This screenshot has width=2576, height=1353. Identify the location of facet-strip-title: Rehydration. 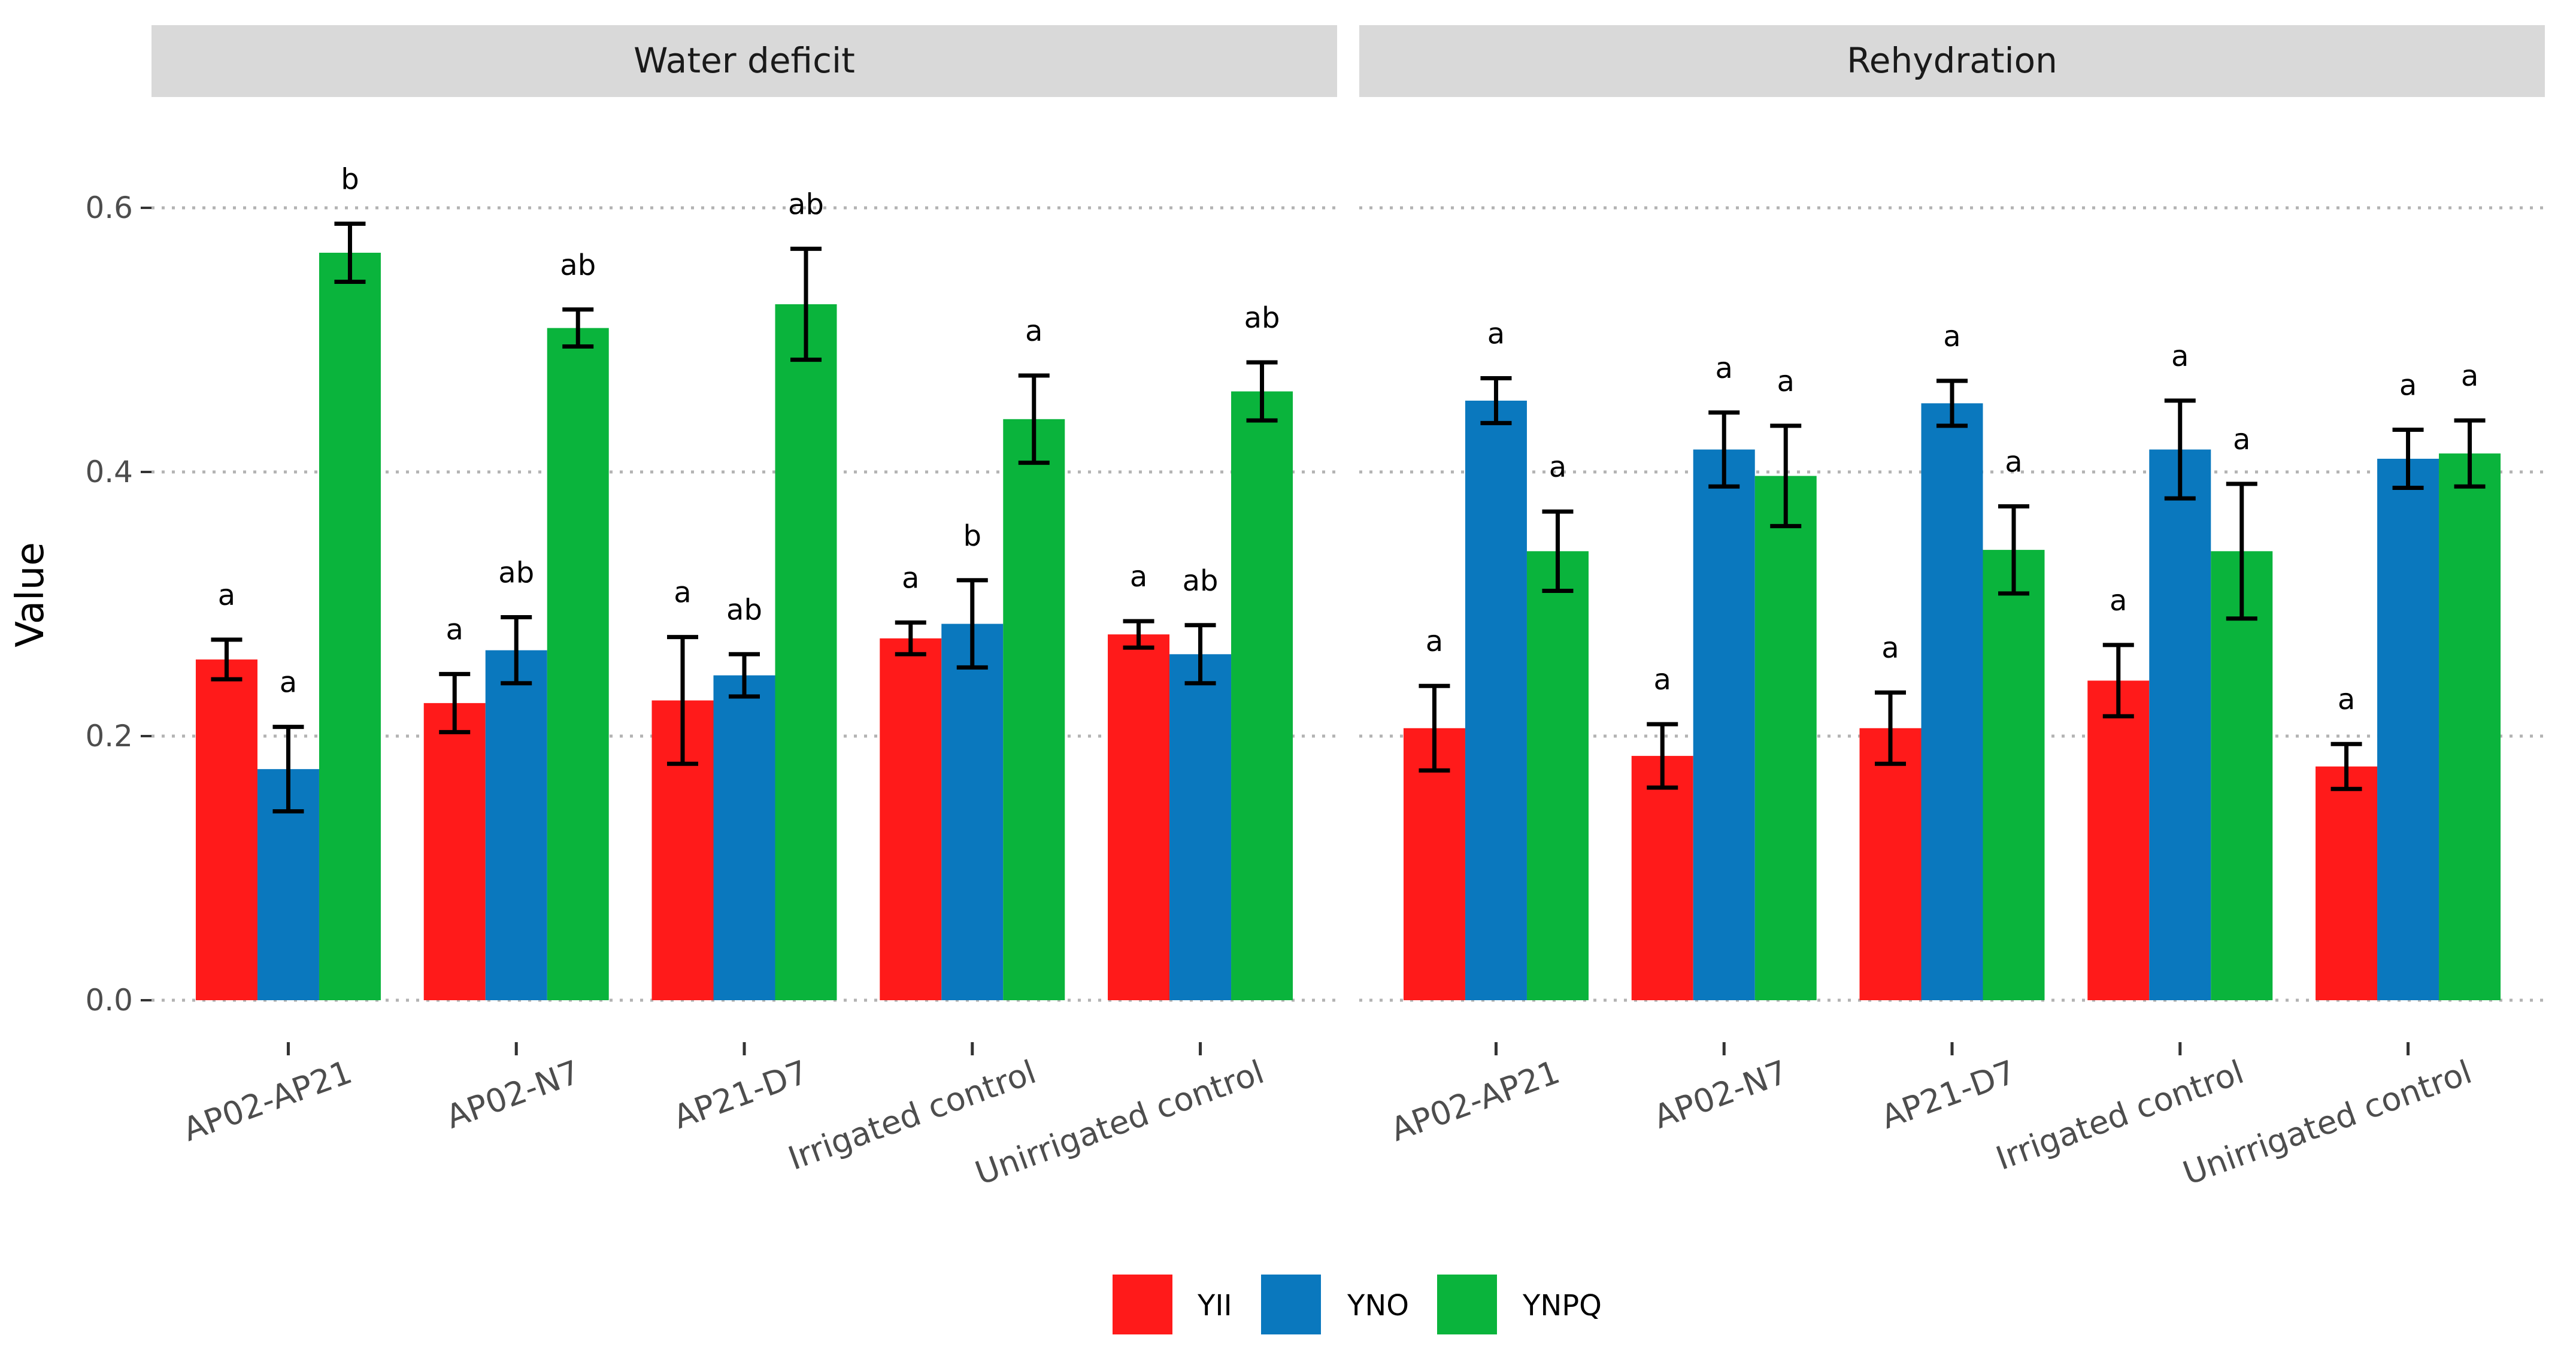
(1952, 61).